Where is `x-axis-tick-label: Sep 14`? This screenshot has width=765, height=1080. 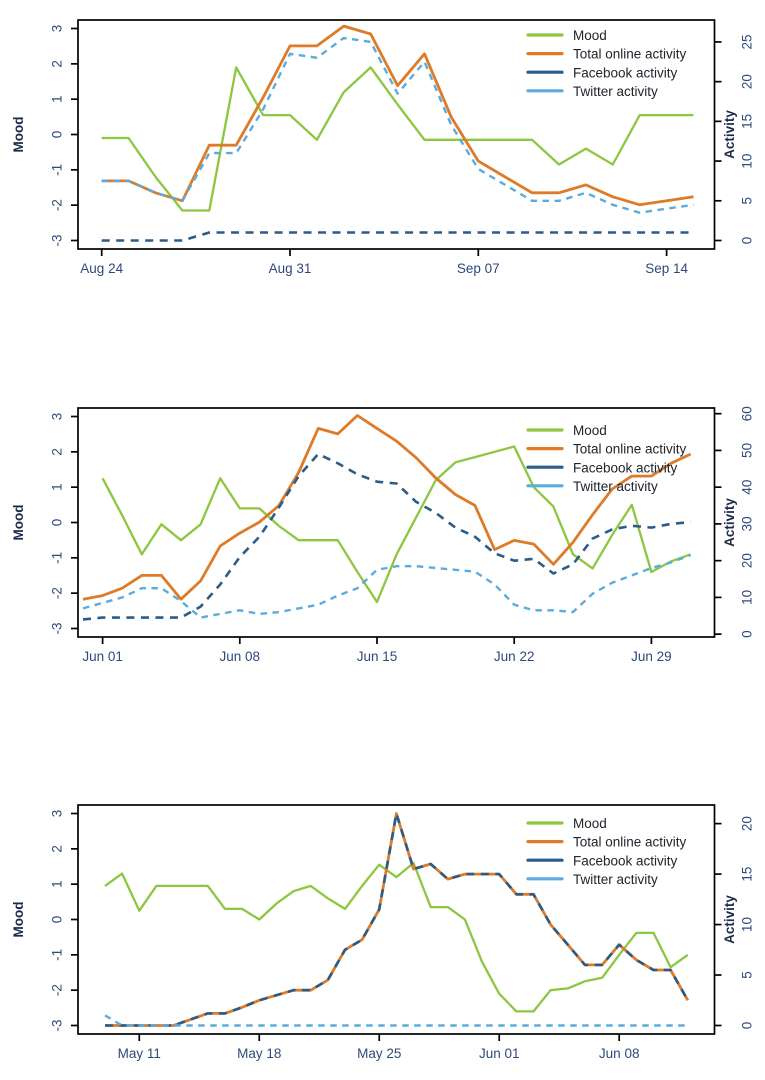 x-axis-tick-label: Sep 14 is located at coordinates (666, 268).